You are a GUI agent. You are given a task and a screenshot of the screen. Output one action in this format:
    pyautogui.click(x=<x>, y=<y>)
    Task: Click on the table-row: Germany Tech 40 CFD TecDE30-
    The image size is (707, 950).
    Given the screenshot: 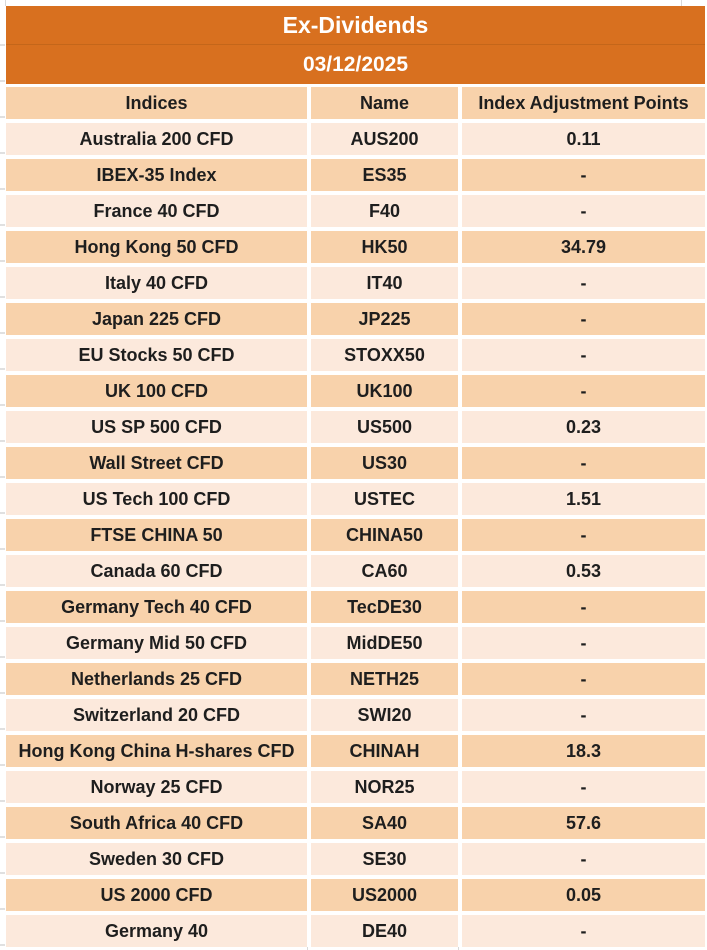 What is the action you would take?
    pyautogui.click(x=355, y=605)
    